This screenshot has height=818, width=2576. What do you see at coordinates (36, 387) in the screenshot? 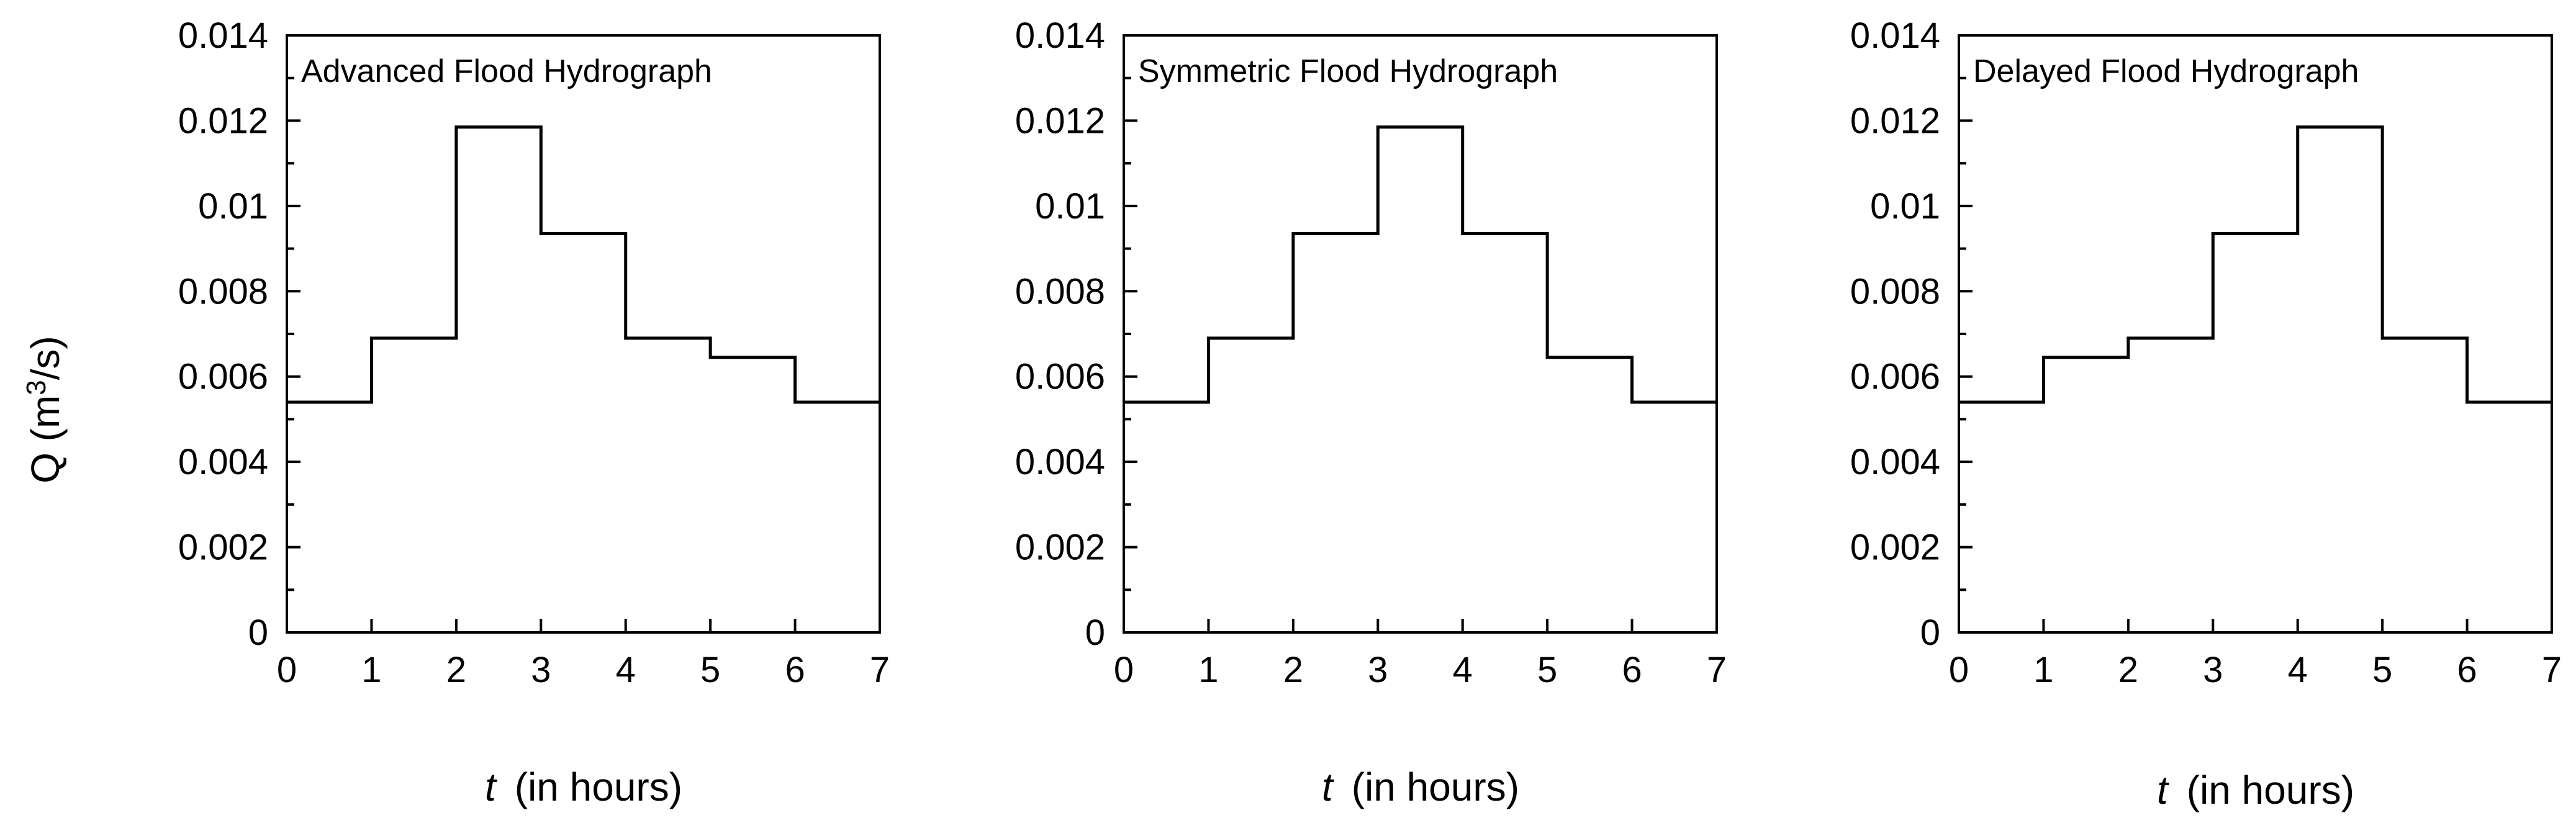
I see `y-axis-title-superscript: 3` at bounding box center [36, 387].